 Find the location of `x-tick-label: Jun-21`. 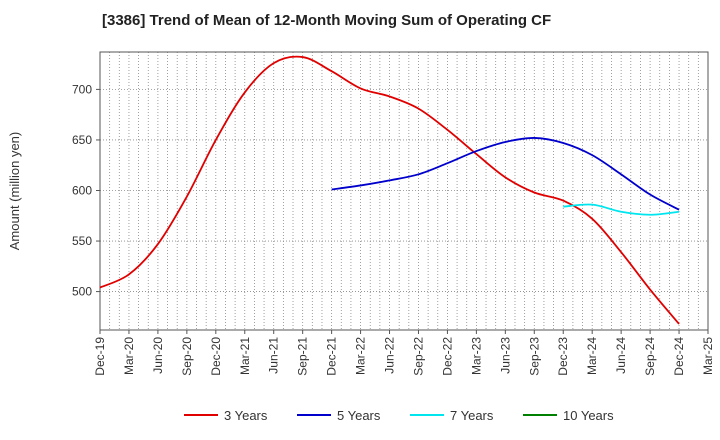

x-tick-label: Jun-21 is located at coordinates (274, 355).